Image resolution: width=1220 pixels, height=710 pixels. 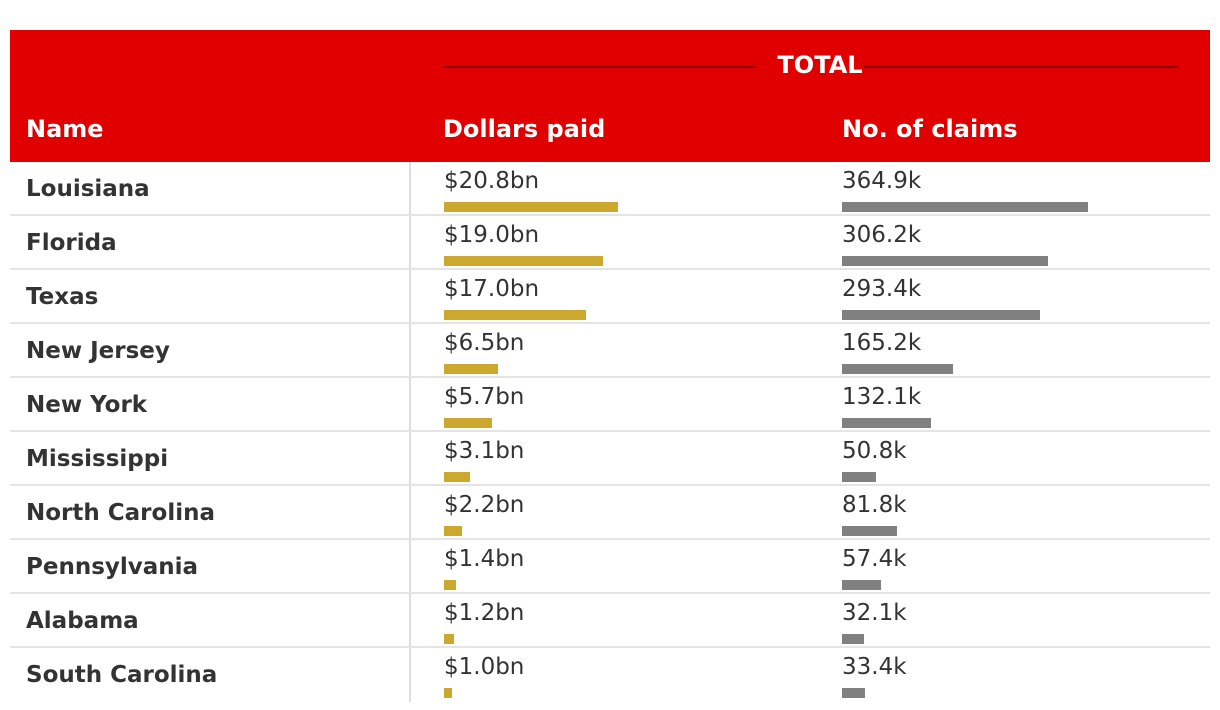 What do you see at coordinates (97, 459) in the screenshot?
I see `row-name: Mississippi` at bounding box center [97, 459].